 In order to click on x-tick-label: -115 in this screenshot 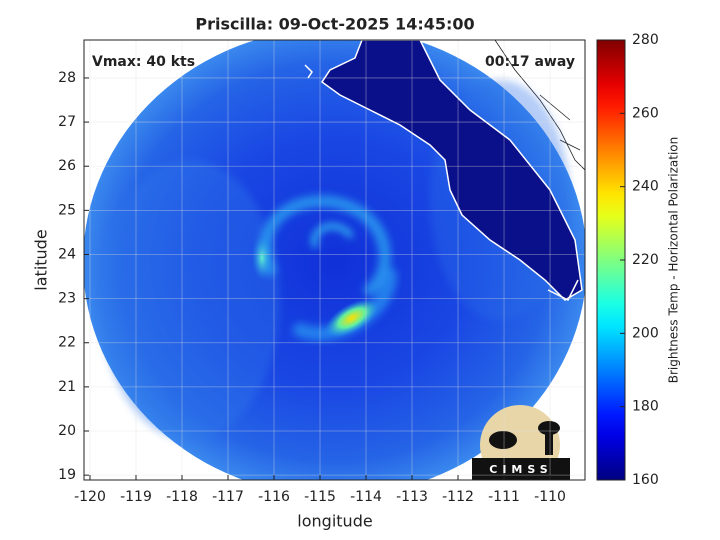, I will do `click(320, 497)`.